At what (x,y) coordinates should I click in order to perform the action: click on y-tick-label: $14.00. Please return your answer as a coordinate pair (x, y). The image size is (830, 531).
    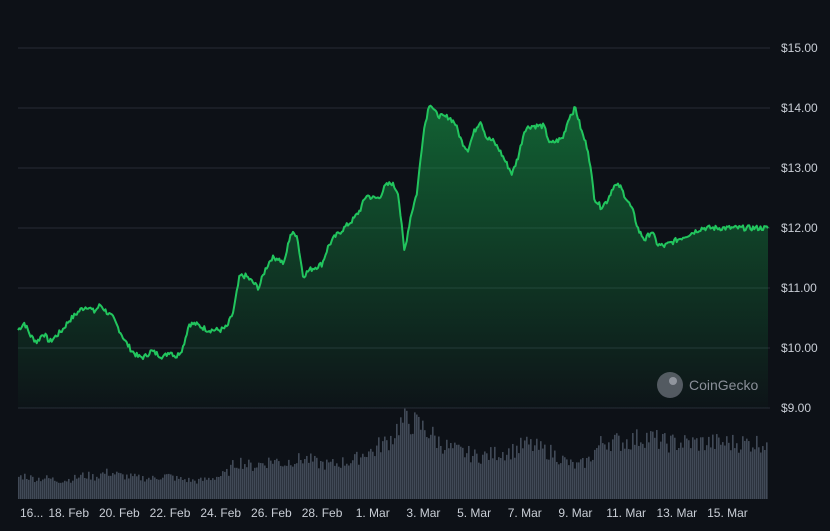
    Looking at the image, I should click on (799, 108).